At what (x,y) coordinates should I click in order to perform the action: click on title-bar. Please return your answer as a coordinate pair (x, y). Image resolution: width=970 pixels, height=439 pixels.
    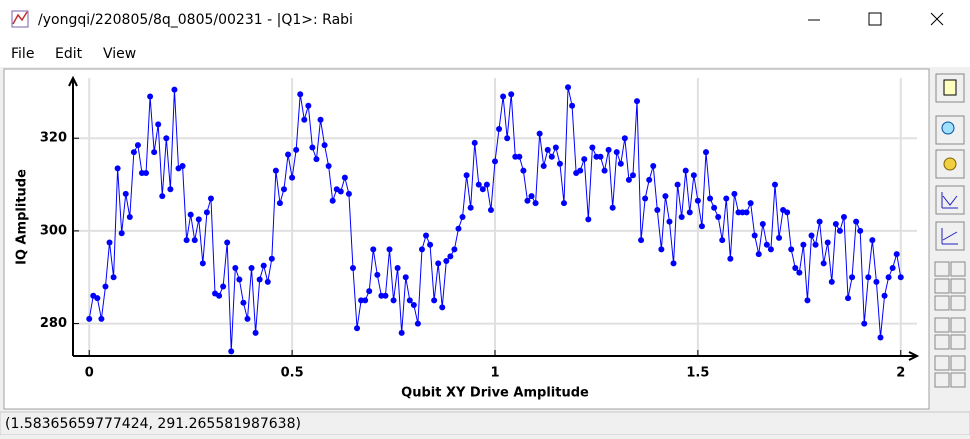
    Looking at the image, I should click on (485, 19).